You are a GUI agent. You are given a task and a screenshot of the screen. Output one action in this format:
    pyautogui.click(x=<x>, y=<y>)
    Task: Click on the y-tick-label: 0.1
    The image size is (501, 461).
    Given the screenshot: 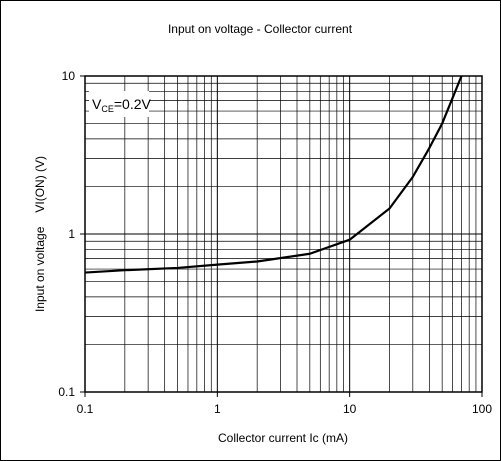 What is the action you would take?
    pyautogui.click(x=66, y=392)
    